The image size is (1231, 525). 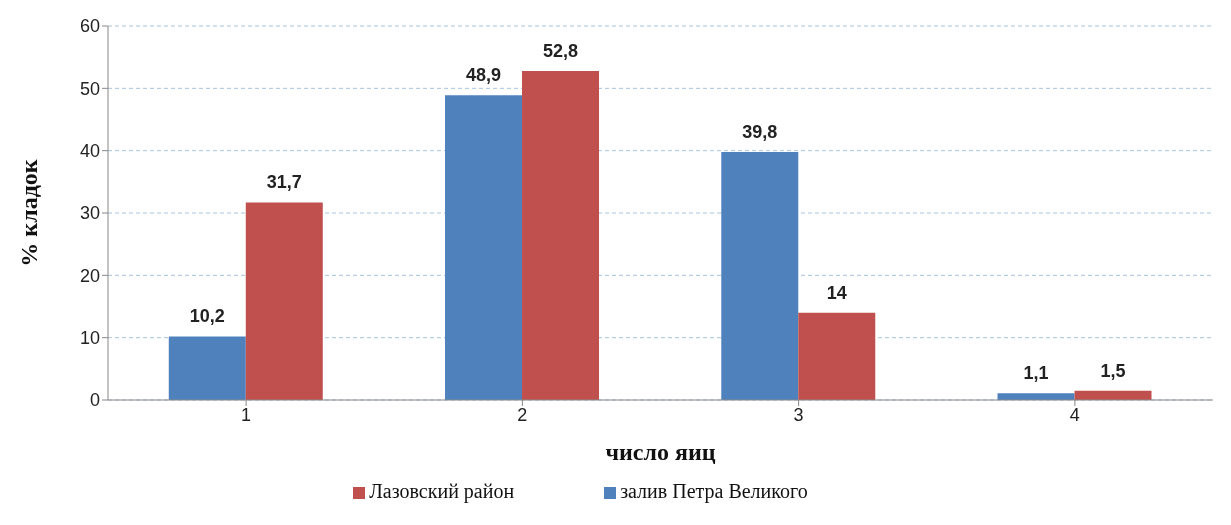 I want to click on legend-label: залив Петра Великого, so click(x=714, y=491).